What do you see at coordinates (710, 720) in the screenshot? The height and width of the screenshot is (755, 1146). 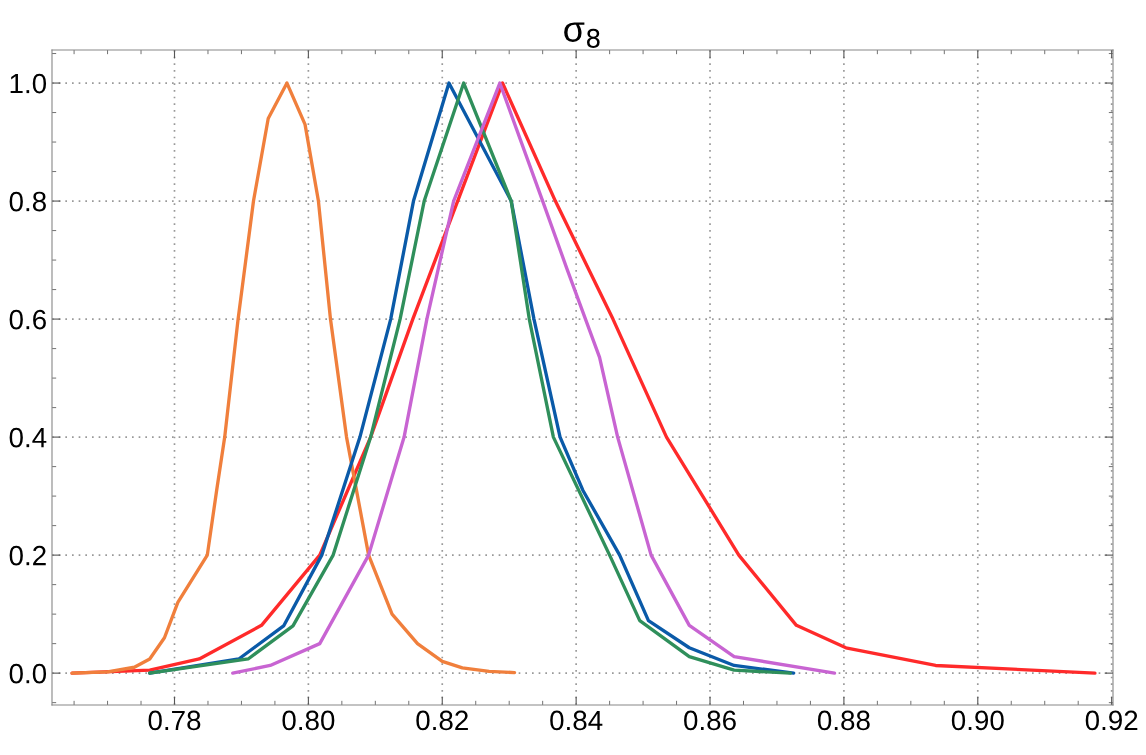 I see `x-tick-label: 0.86` at bounding box center [710, 720].